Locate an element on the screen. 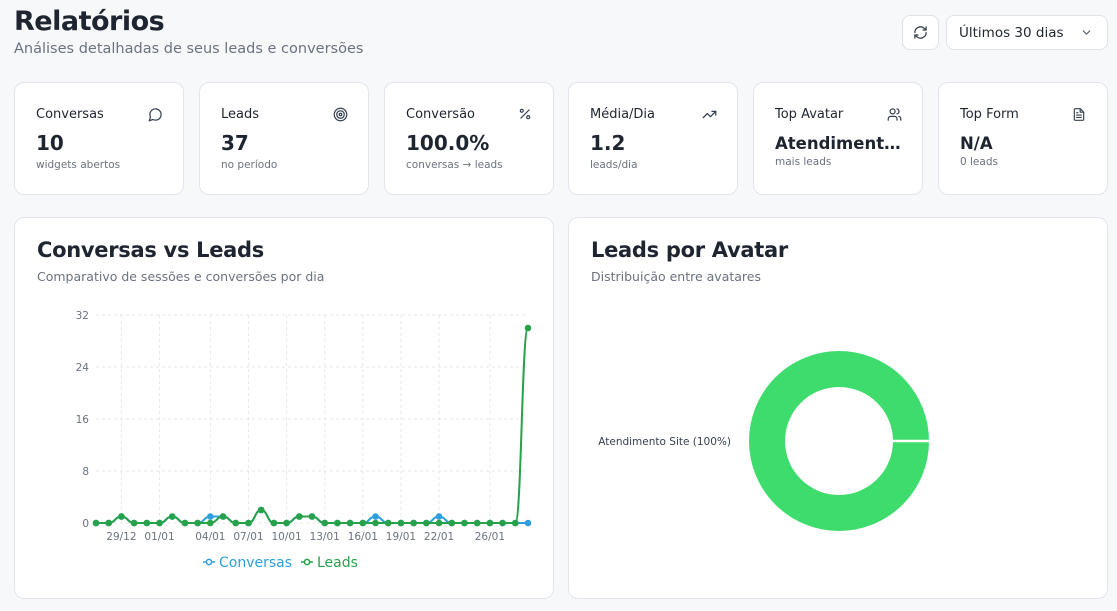 Image resolution: width=1117 pixels, height=611 pixels. stat-card-top-form: Top Form N/A 0 leads is located at coordinates (1023, 138).